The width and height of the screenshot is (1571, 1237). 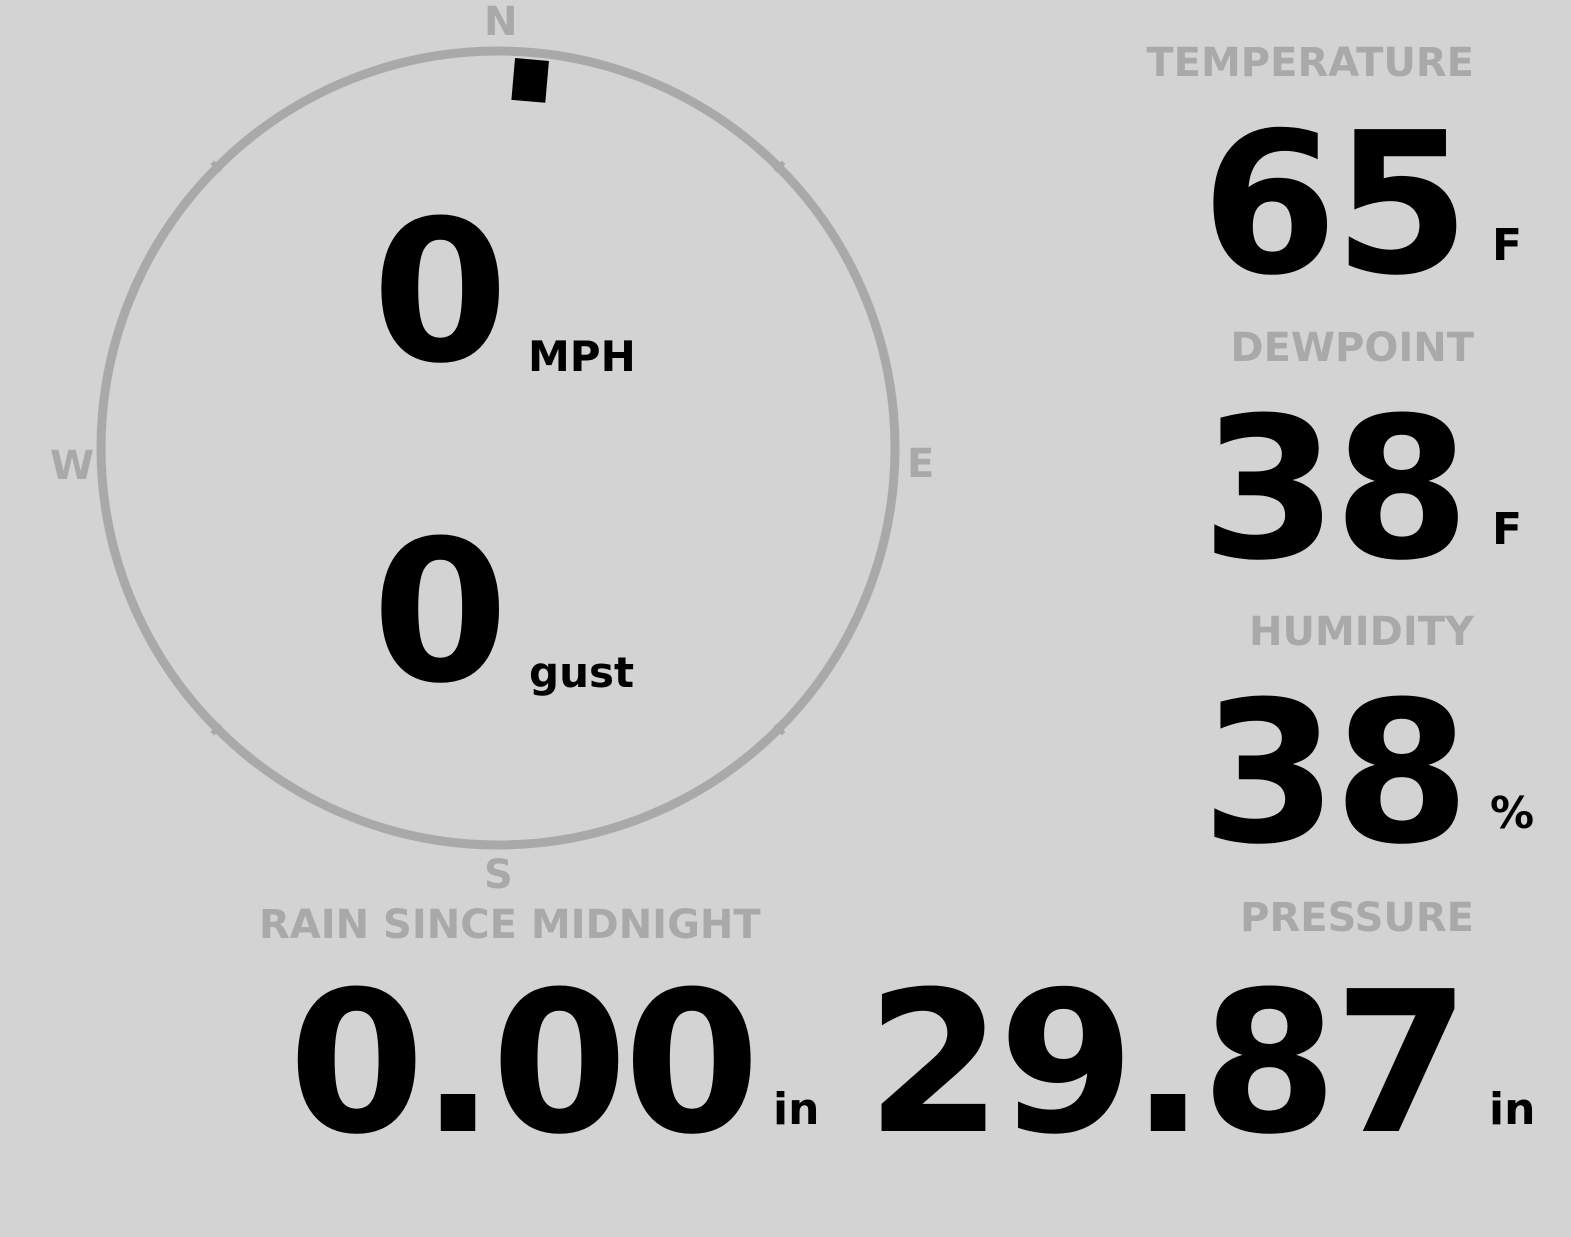 What do you see at coordinates (440, 293) in the screenshot?
I see `wind-speed-value: 0` at bounding box center [440, 293].